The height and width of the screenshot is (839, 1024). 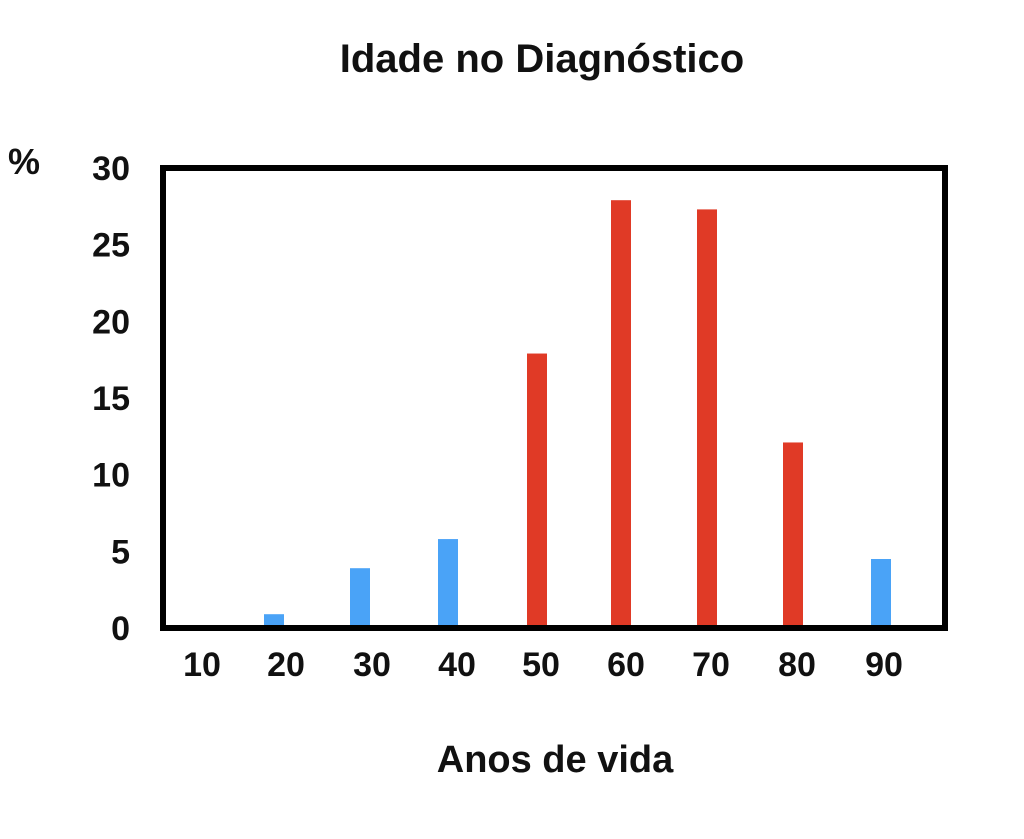 What do you see at coordinates (372, 665) in the screenshot?
I see `x-tick-label: 30` at bounding box center [372, 665].